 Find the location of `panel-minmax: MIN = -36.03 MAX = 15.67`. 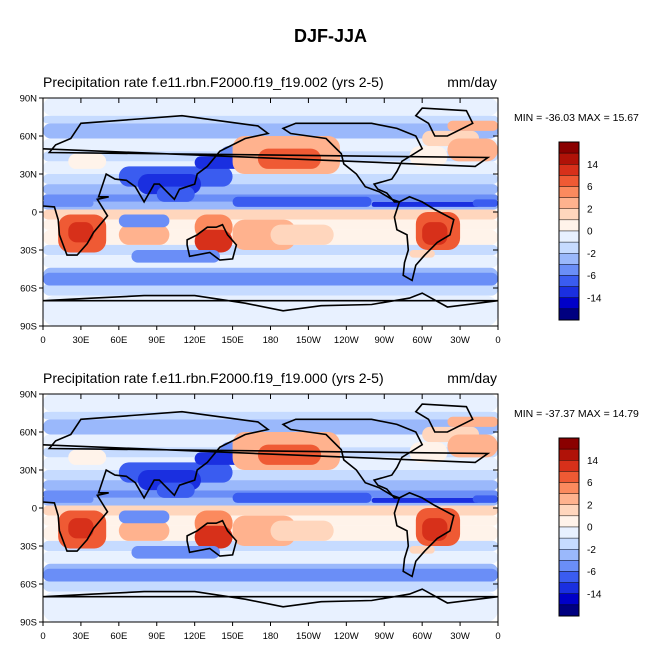

panel-minmax: MIN = -36.03 MAX = 15.67 is located at coordinates (576, 118).